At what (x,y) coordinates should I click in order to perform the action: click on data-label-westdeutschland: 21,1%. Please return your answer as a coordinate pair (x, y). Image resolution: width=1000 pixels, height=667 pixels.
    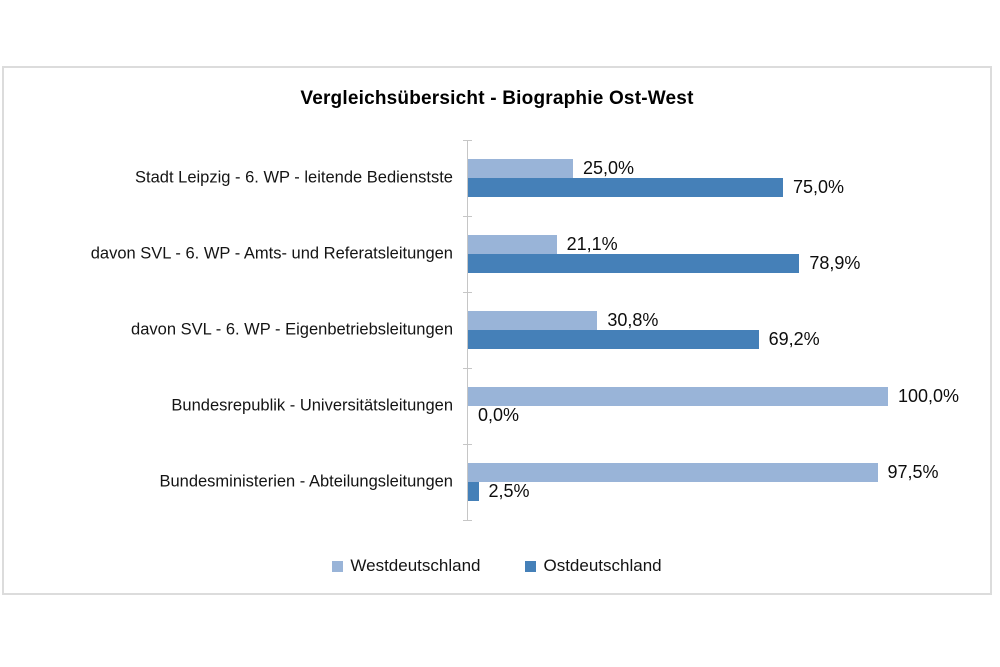
    Looking at the image, I should click on (592, 244).